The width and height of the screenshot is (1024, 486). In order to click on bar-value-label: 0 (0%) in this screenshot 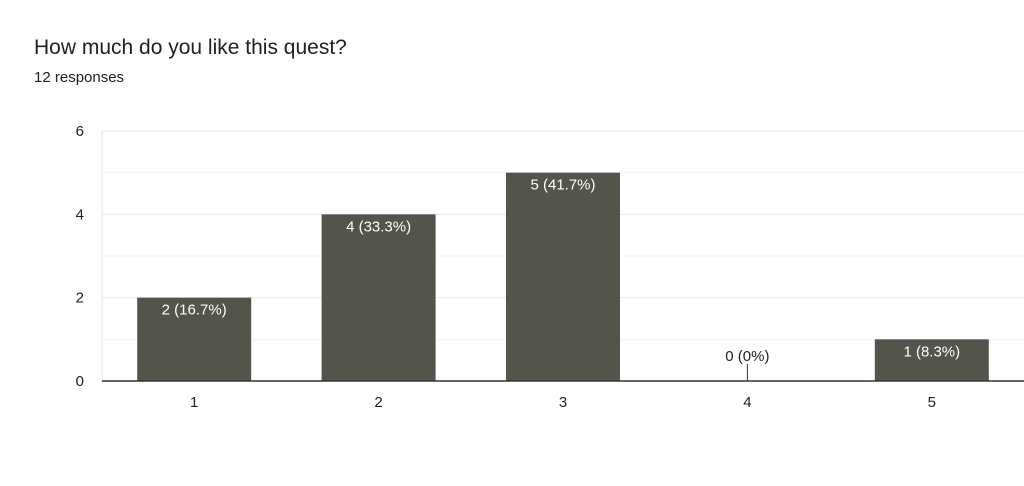, I will do `click(747, 356)`.